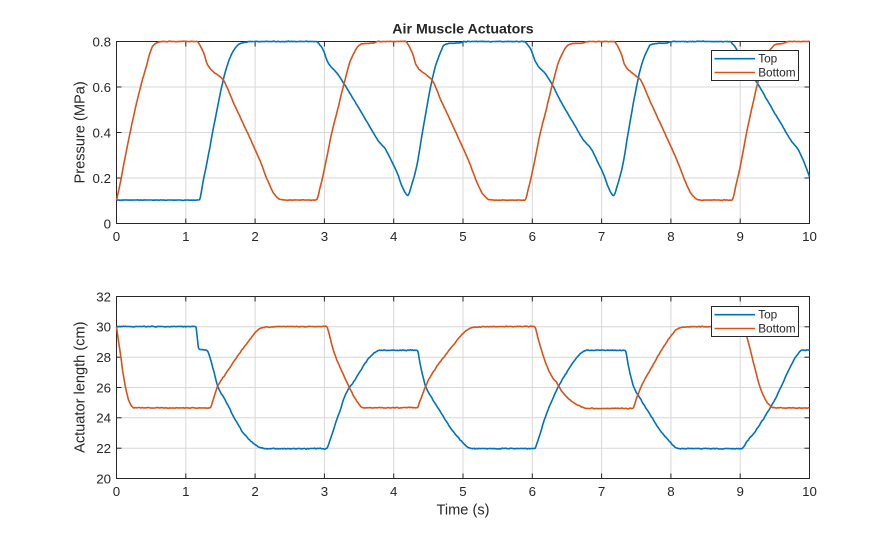 This screenshot has width=895, height=545. What do you see at coordinates (102, 41) in the screenshot?
I see `svg-text: 0.8` at bounding box center [102, 41].